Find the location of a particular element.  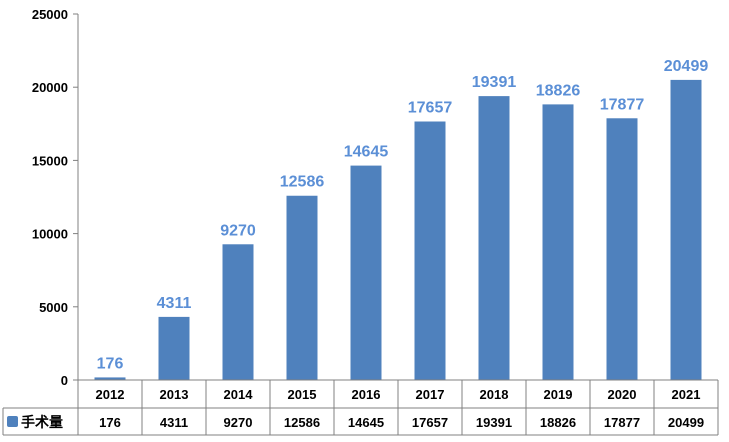

table-value: 17657 is located at coordinates (430, 422).